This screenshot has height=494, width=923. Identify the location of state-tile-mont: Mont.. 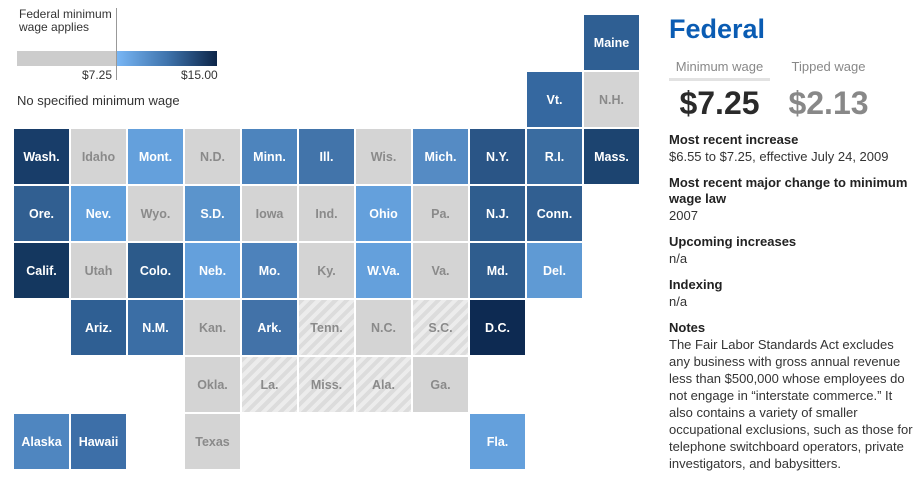
(155, 156).